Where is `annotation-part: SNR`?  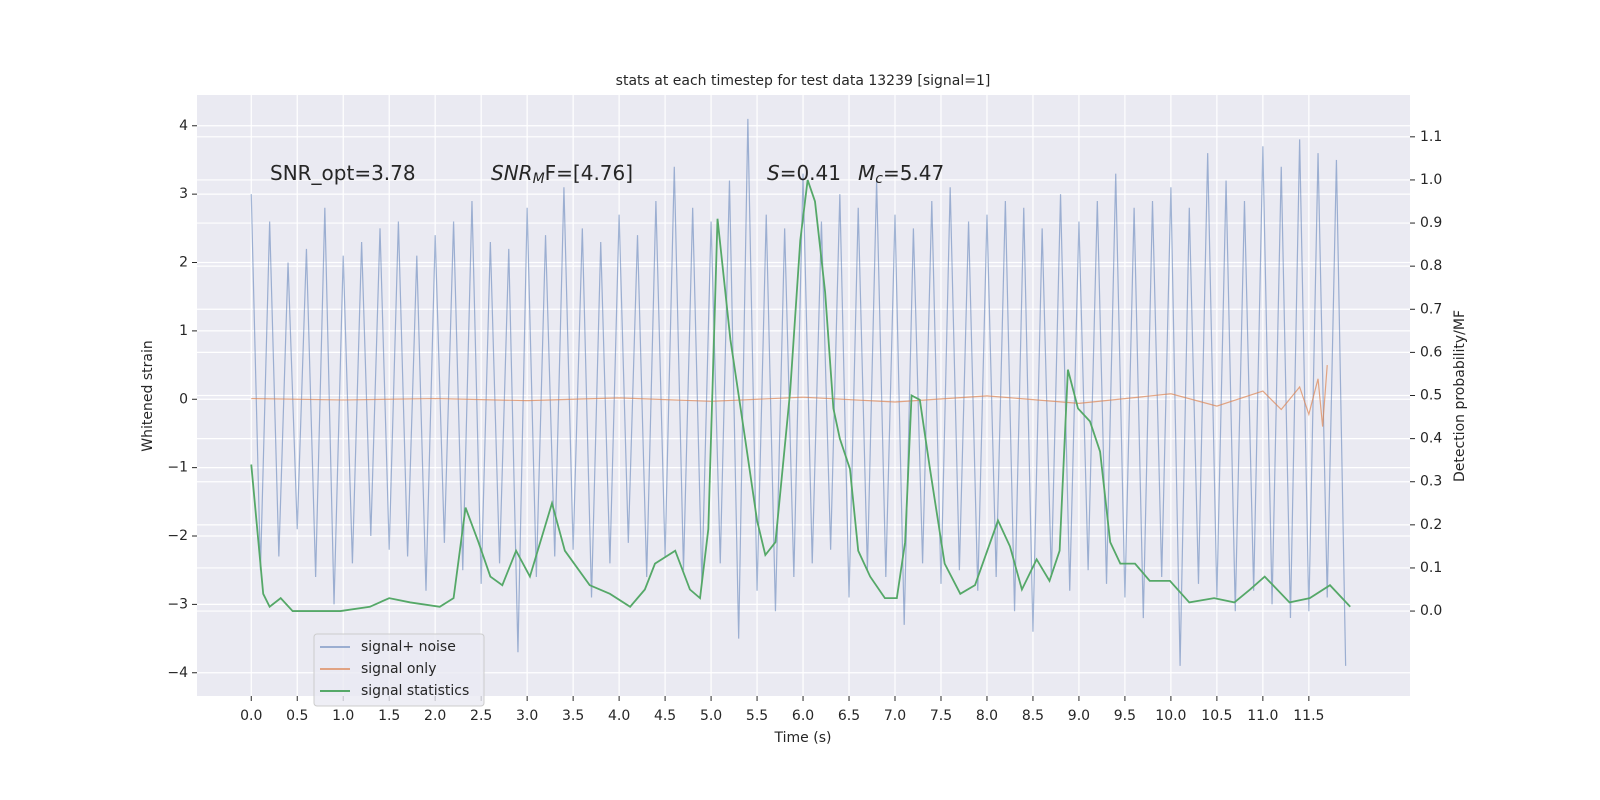
annotation-part: SNR is located at coordinates (512, 173).